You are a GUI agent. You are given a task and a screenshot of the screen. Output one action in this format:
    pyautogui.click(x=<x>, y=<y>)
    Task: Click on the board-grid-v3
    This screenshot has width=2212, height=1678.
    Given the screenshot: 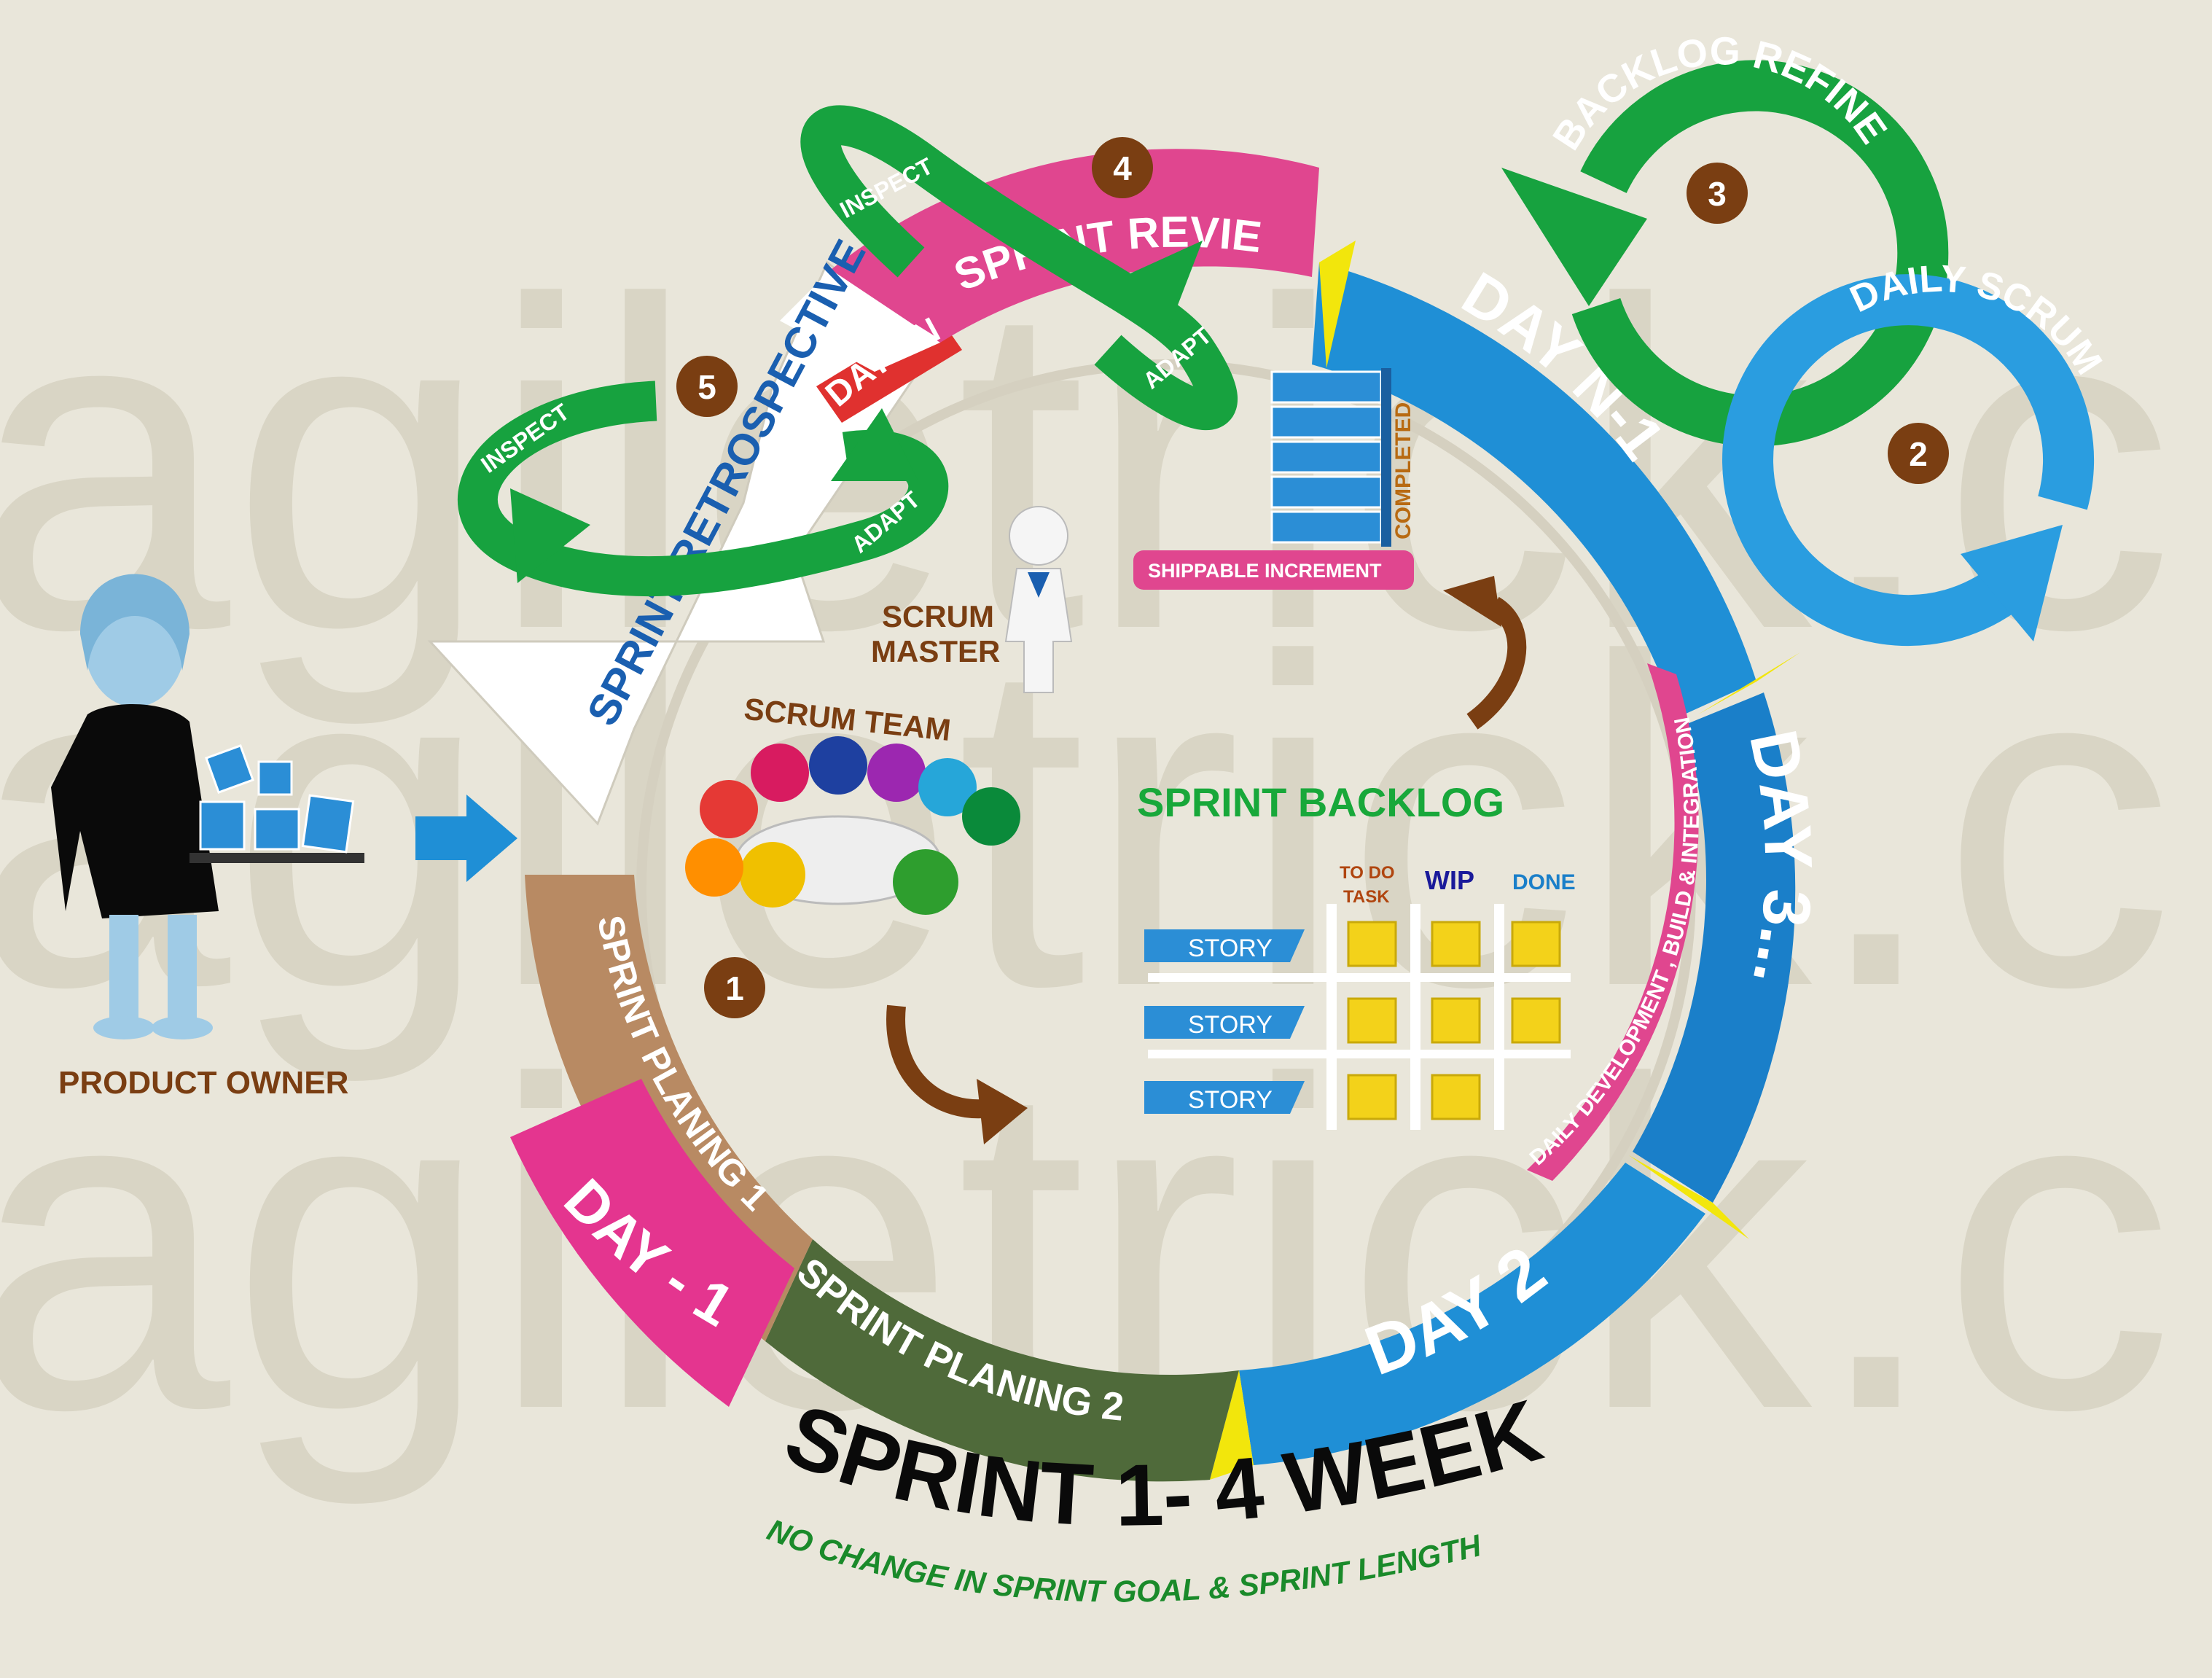 What is the action you would take?
    pyautogui.click(x=1499, y=1017)
    